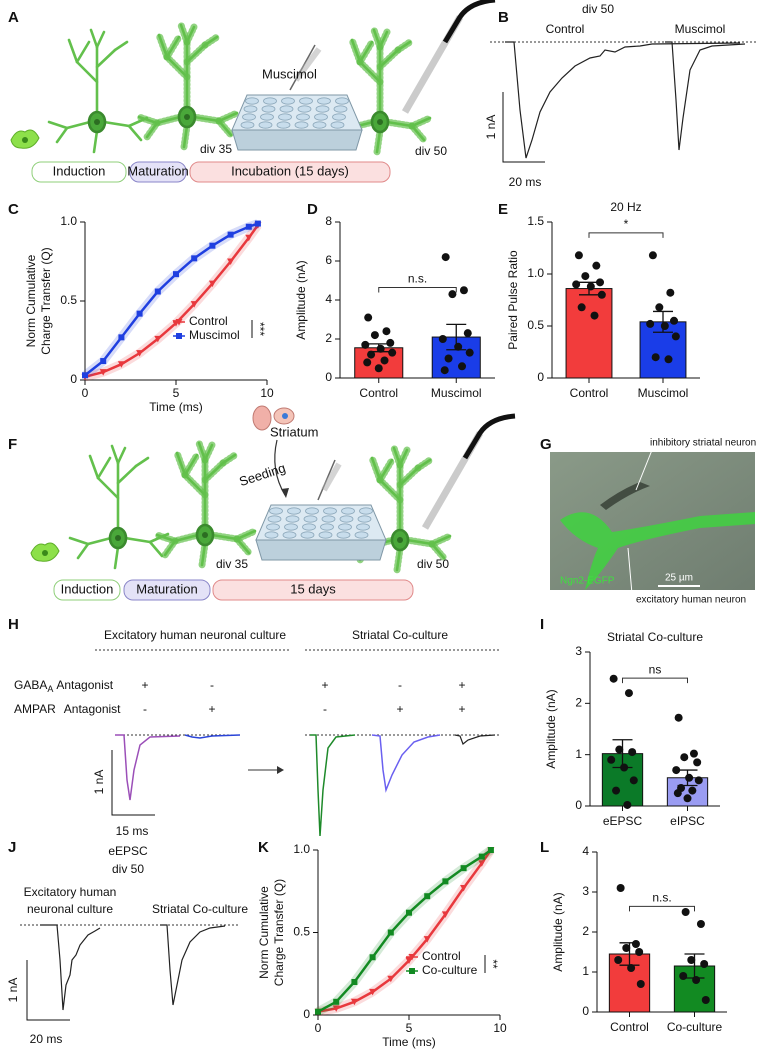 The image size is (761, 1050). What do you see at coordinates (400, 685) in the screenshot?
I see `sign: -` at bounding box center [400, 685].